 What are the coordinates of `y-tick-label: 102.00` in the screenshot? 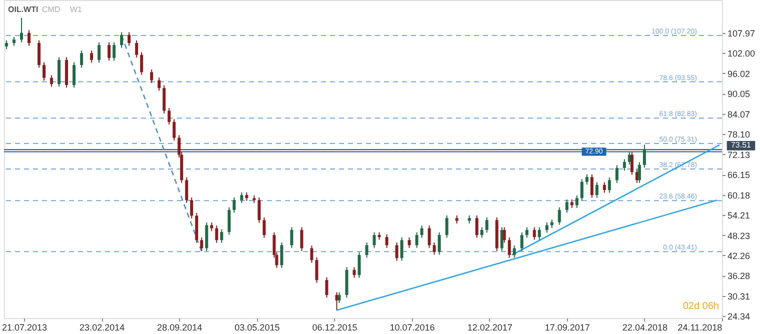 It's located at (742, 53).